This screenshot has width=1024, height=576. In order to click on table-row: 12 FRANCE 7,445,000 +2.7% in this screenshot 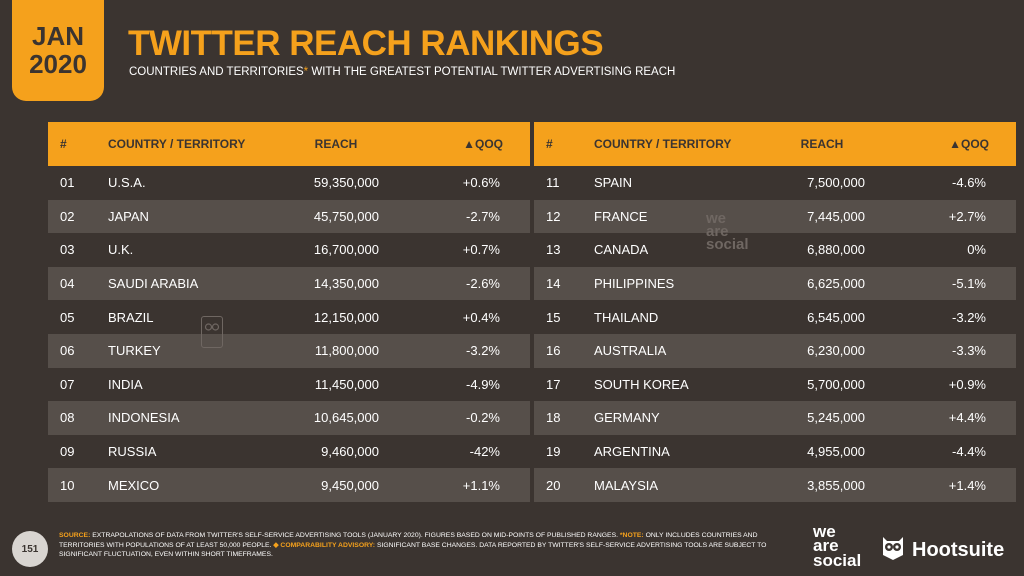, I will do `click(775, 216)`.